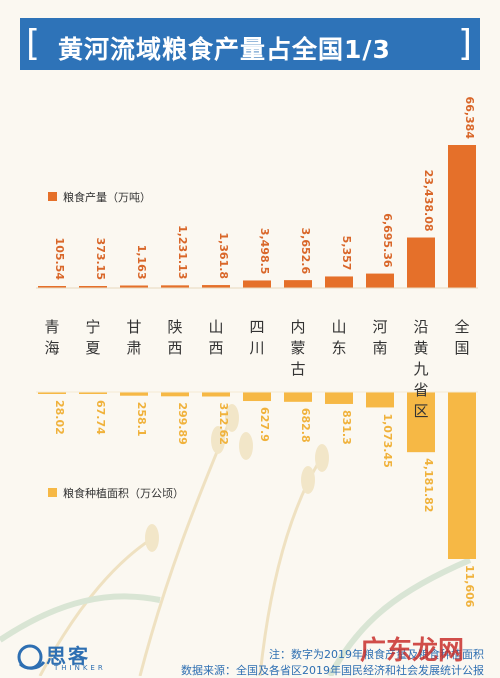  Describe the element at coordinates (256, 327) in the screenshot. I see `region-label-char: 四` at that location.